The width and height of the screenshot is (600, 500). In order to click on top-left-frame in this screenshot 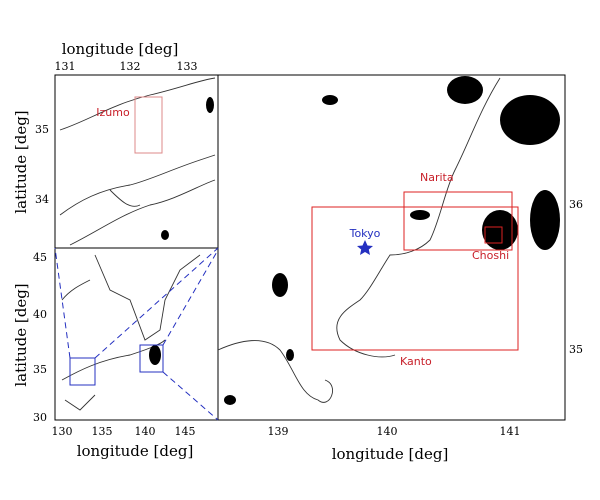, I will do `click(136, 161)`.